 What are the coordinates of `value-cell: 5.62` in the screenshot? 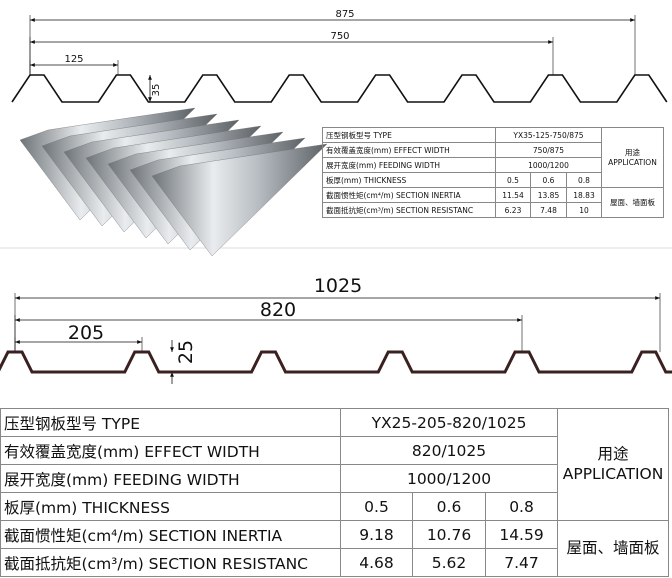 It's located at (449, 562).